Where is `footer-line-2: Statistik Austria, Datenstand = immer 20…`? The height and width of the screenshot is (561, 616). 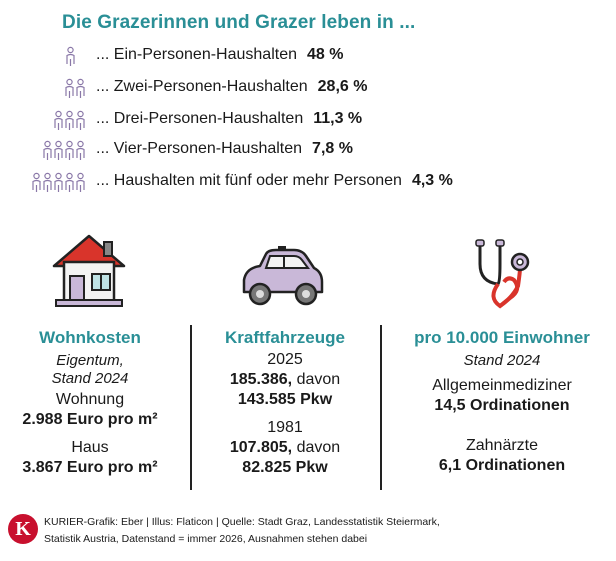
footer-line-2: Statistik Austria, Datenstand = immer 20… is located at coordinates (206, 539).